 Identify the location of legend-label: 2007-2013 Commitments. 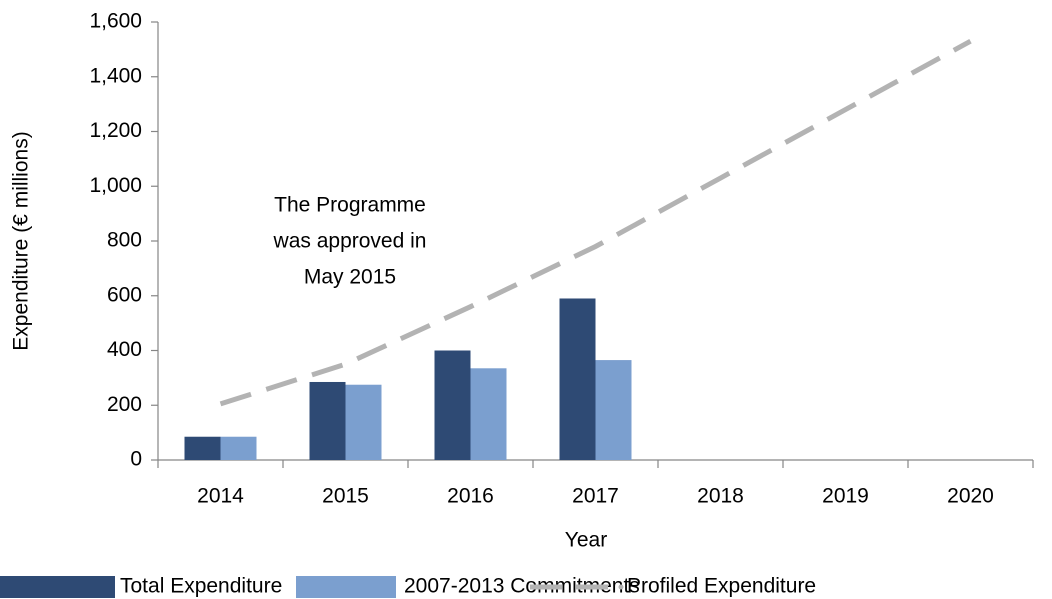
(522, 586).